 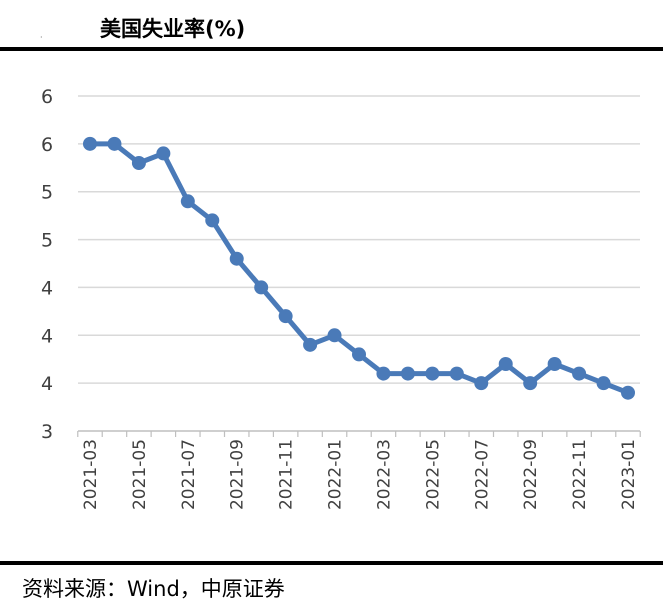 I want to click on x-tick-label: 2021-11, so click(x=287, y=474).